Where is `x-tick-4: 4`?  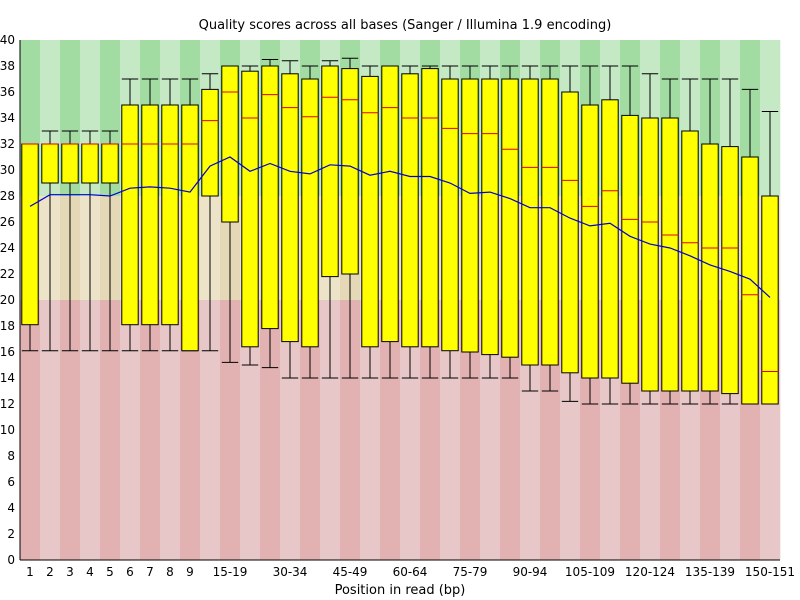 x-tick-4: 4 is located at coordinates (90, 572).